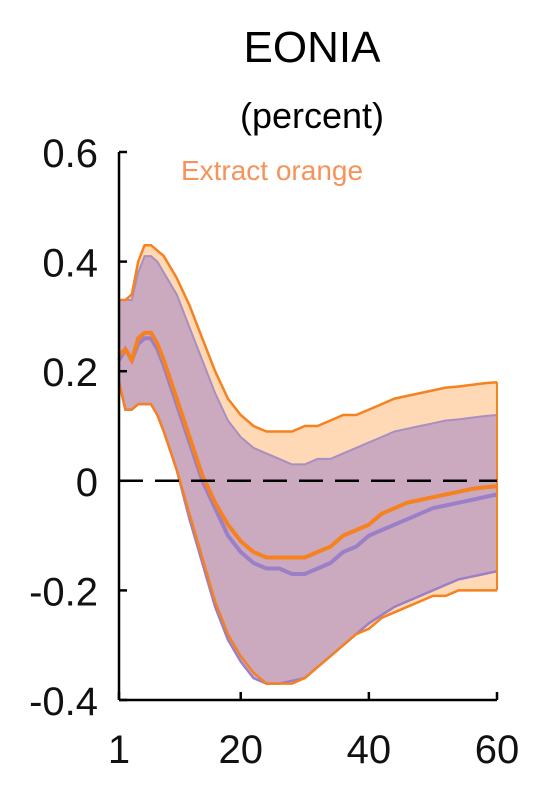 The image size is (546, 785). What do you see at coordinates (313, 47) in the screenshot?
I see `chart-title: EONIA` at bounding box center [313, 47].